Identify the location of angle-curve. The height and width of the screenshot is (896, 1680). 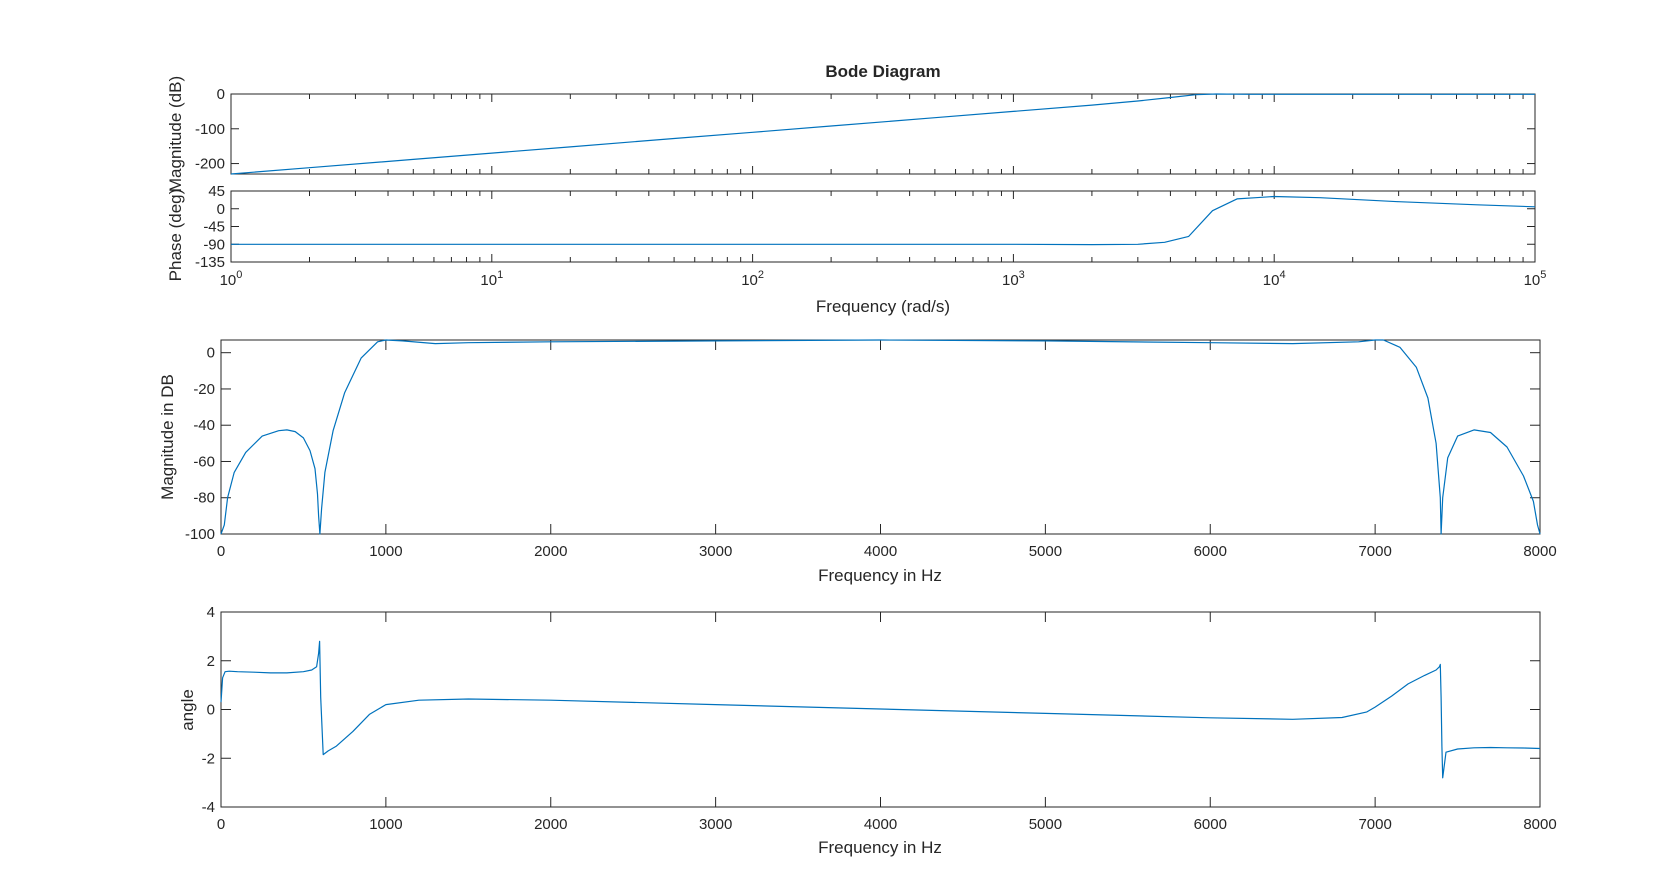
(880, 709).